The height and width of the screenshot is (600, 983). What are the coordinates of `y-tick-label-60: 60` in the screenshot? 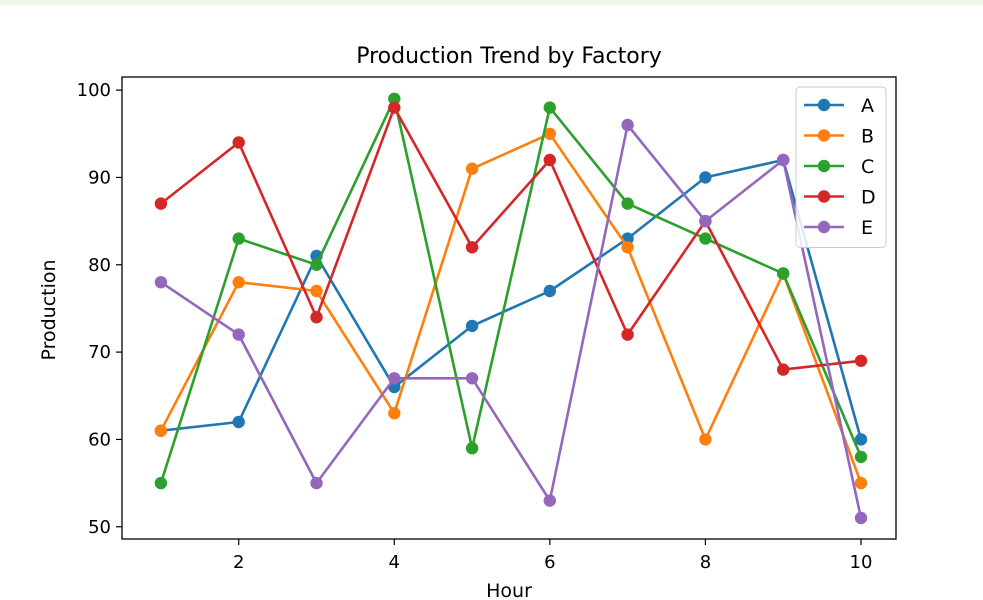 It's located at (99, 439).